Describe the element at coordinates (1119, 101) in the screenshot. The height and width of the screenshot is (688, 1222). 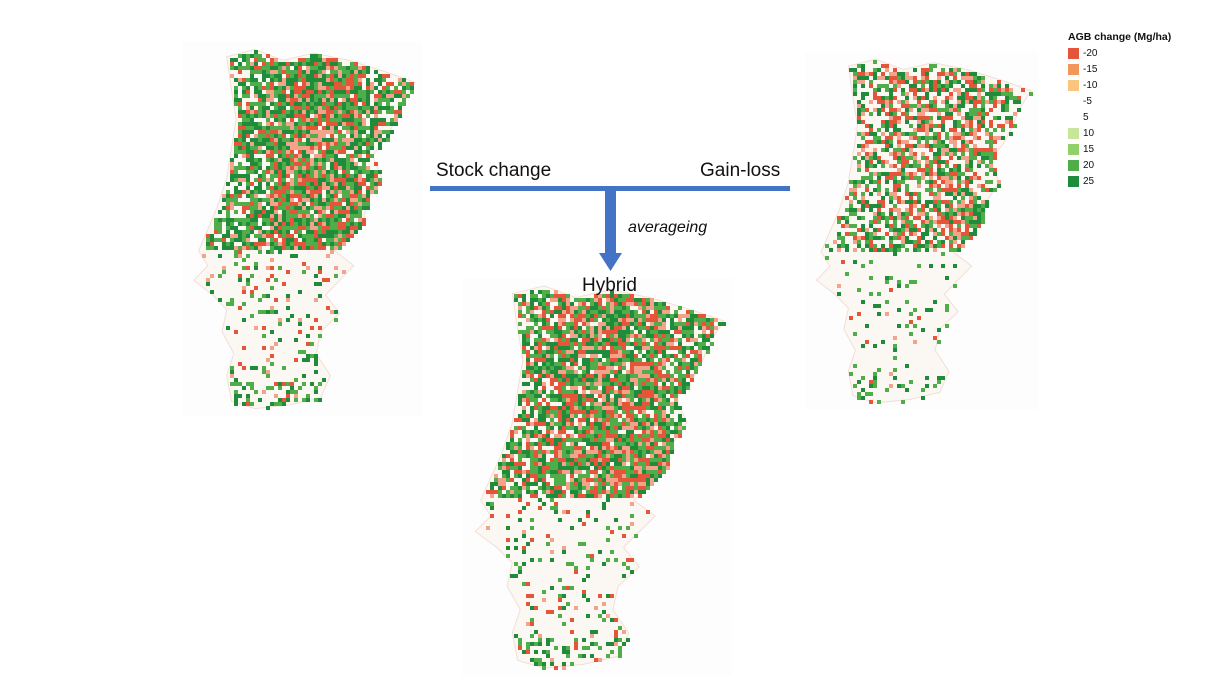
I see `legend-item: -5` at that location.